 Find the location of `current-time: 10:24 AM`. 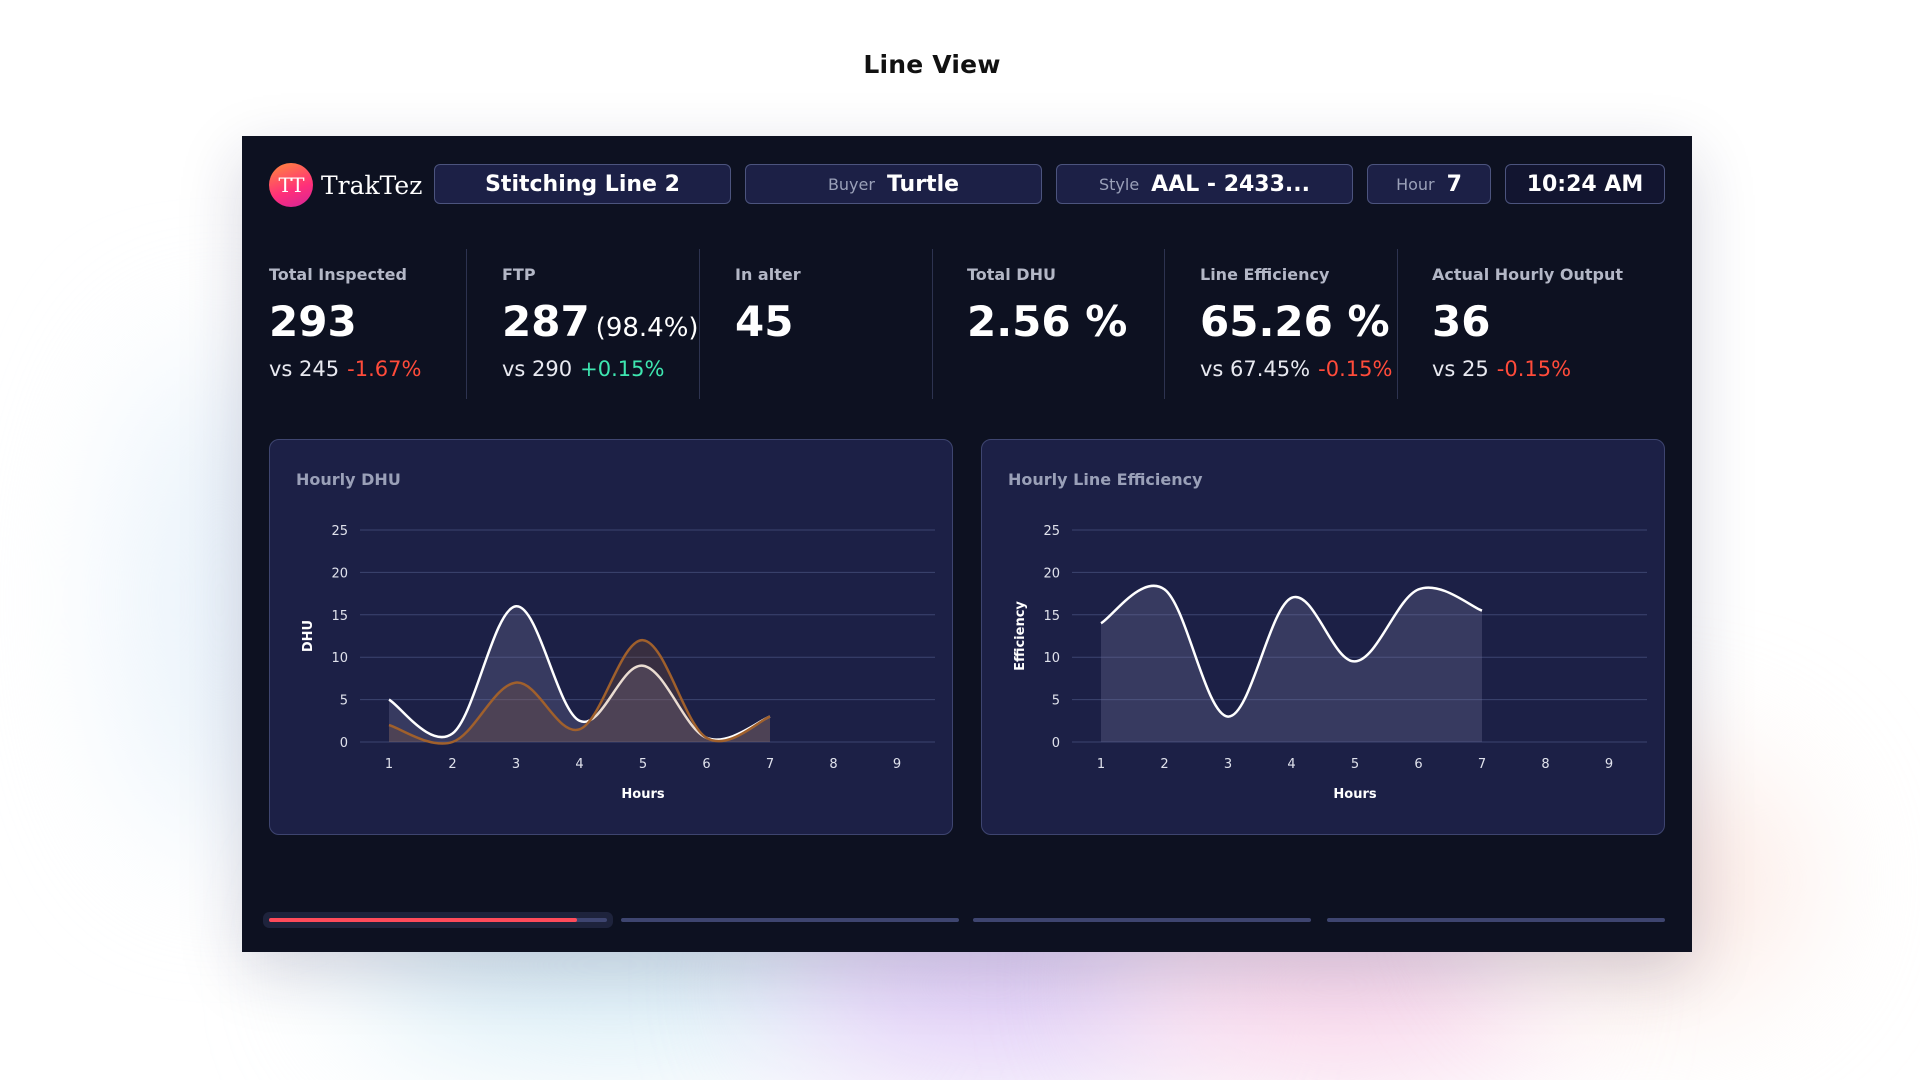

current-time: 10:24 AM is located at coordinates (1585, 184).